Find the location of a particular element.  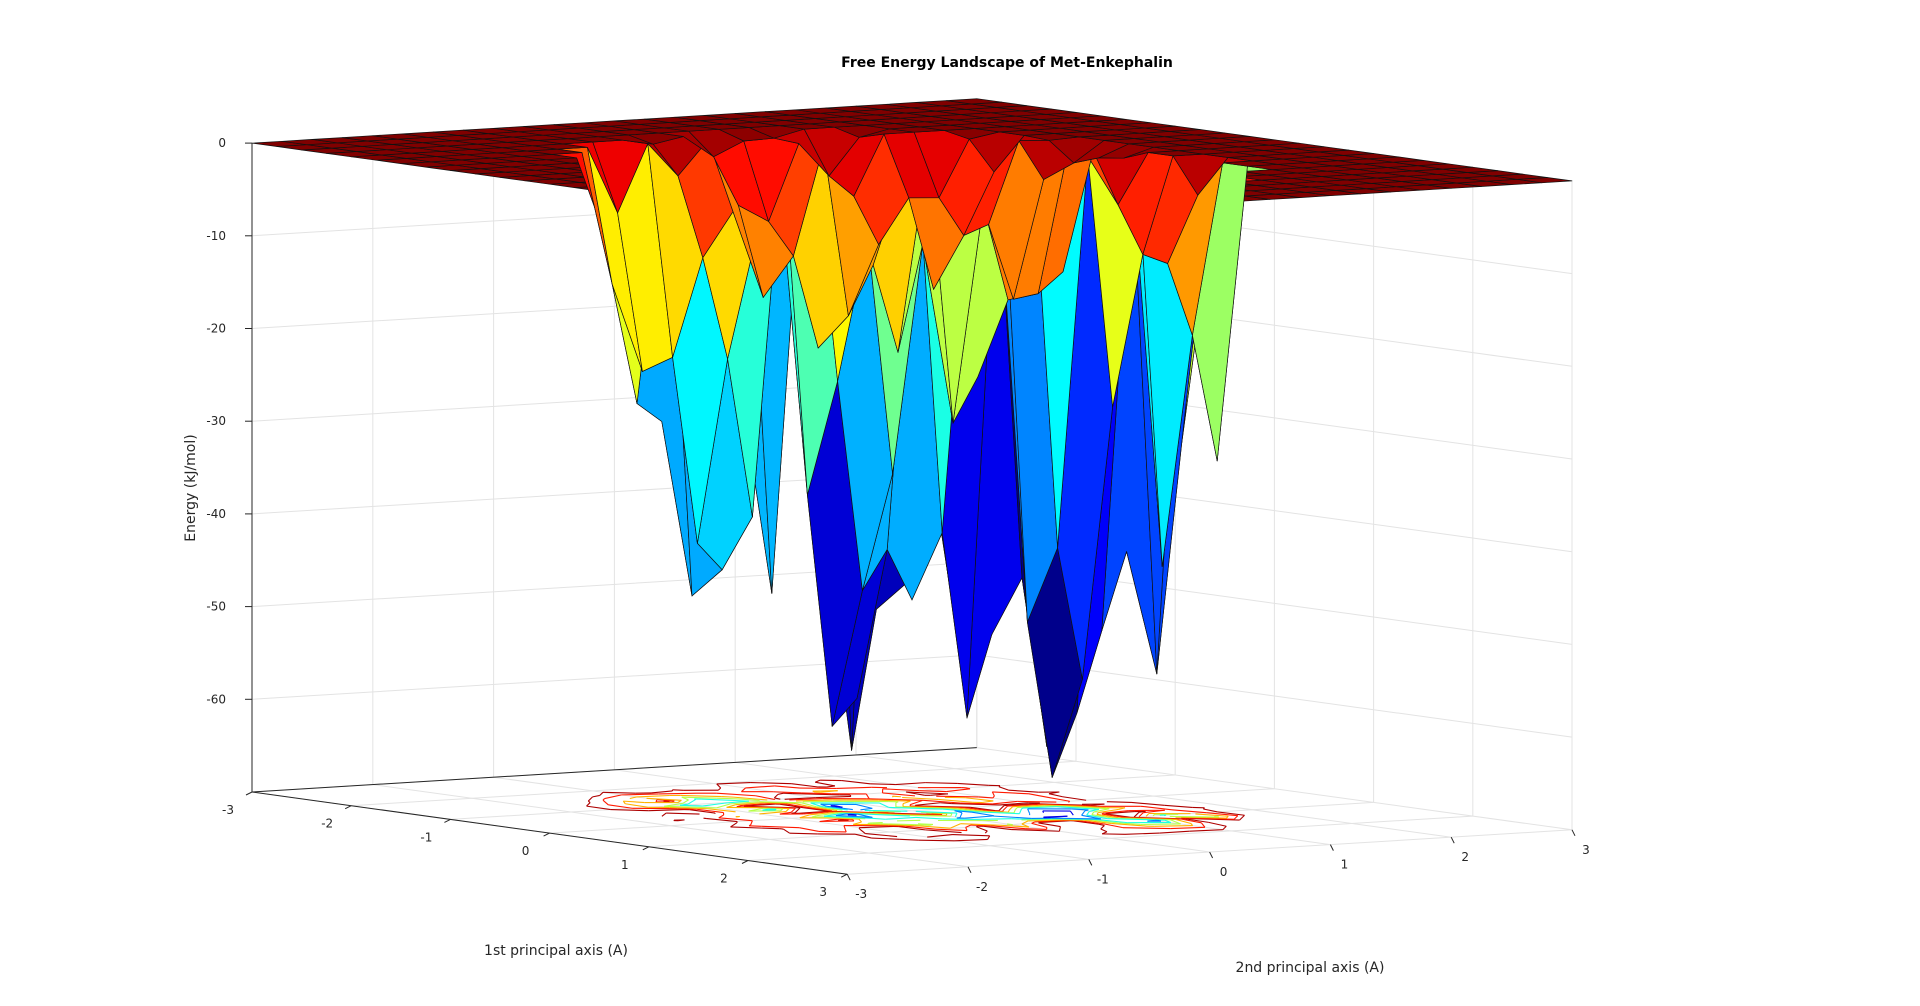

y-tick-label: 0 is located at coordinates (1224, 872).